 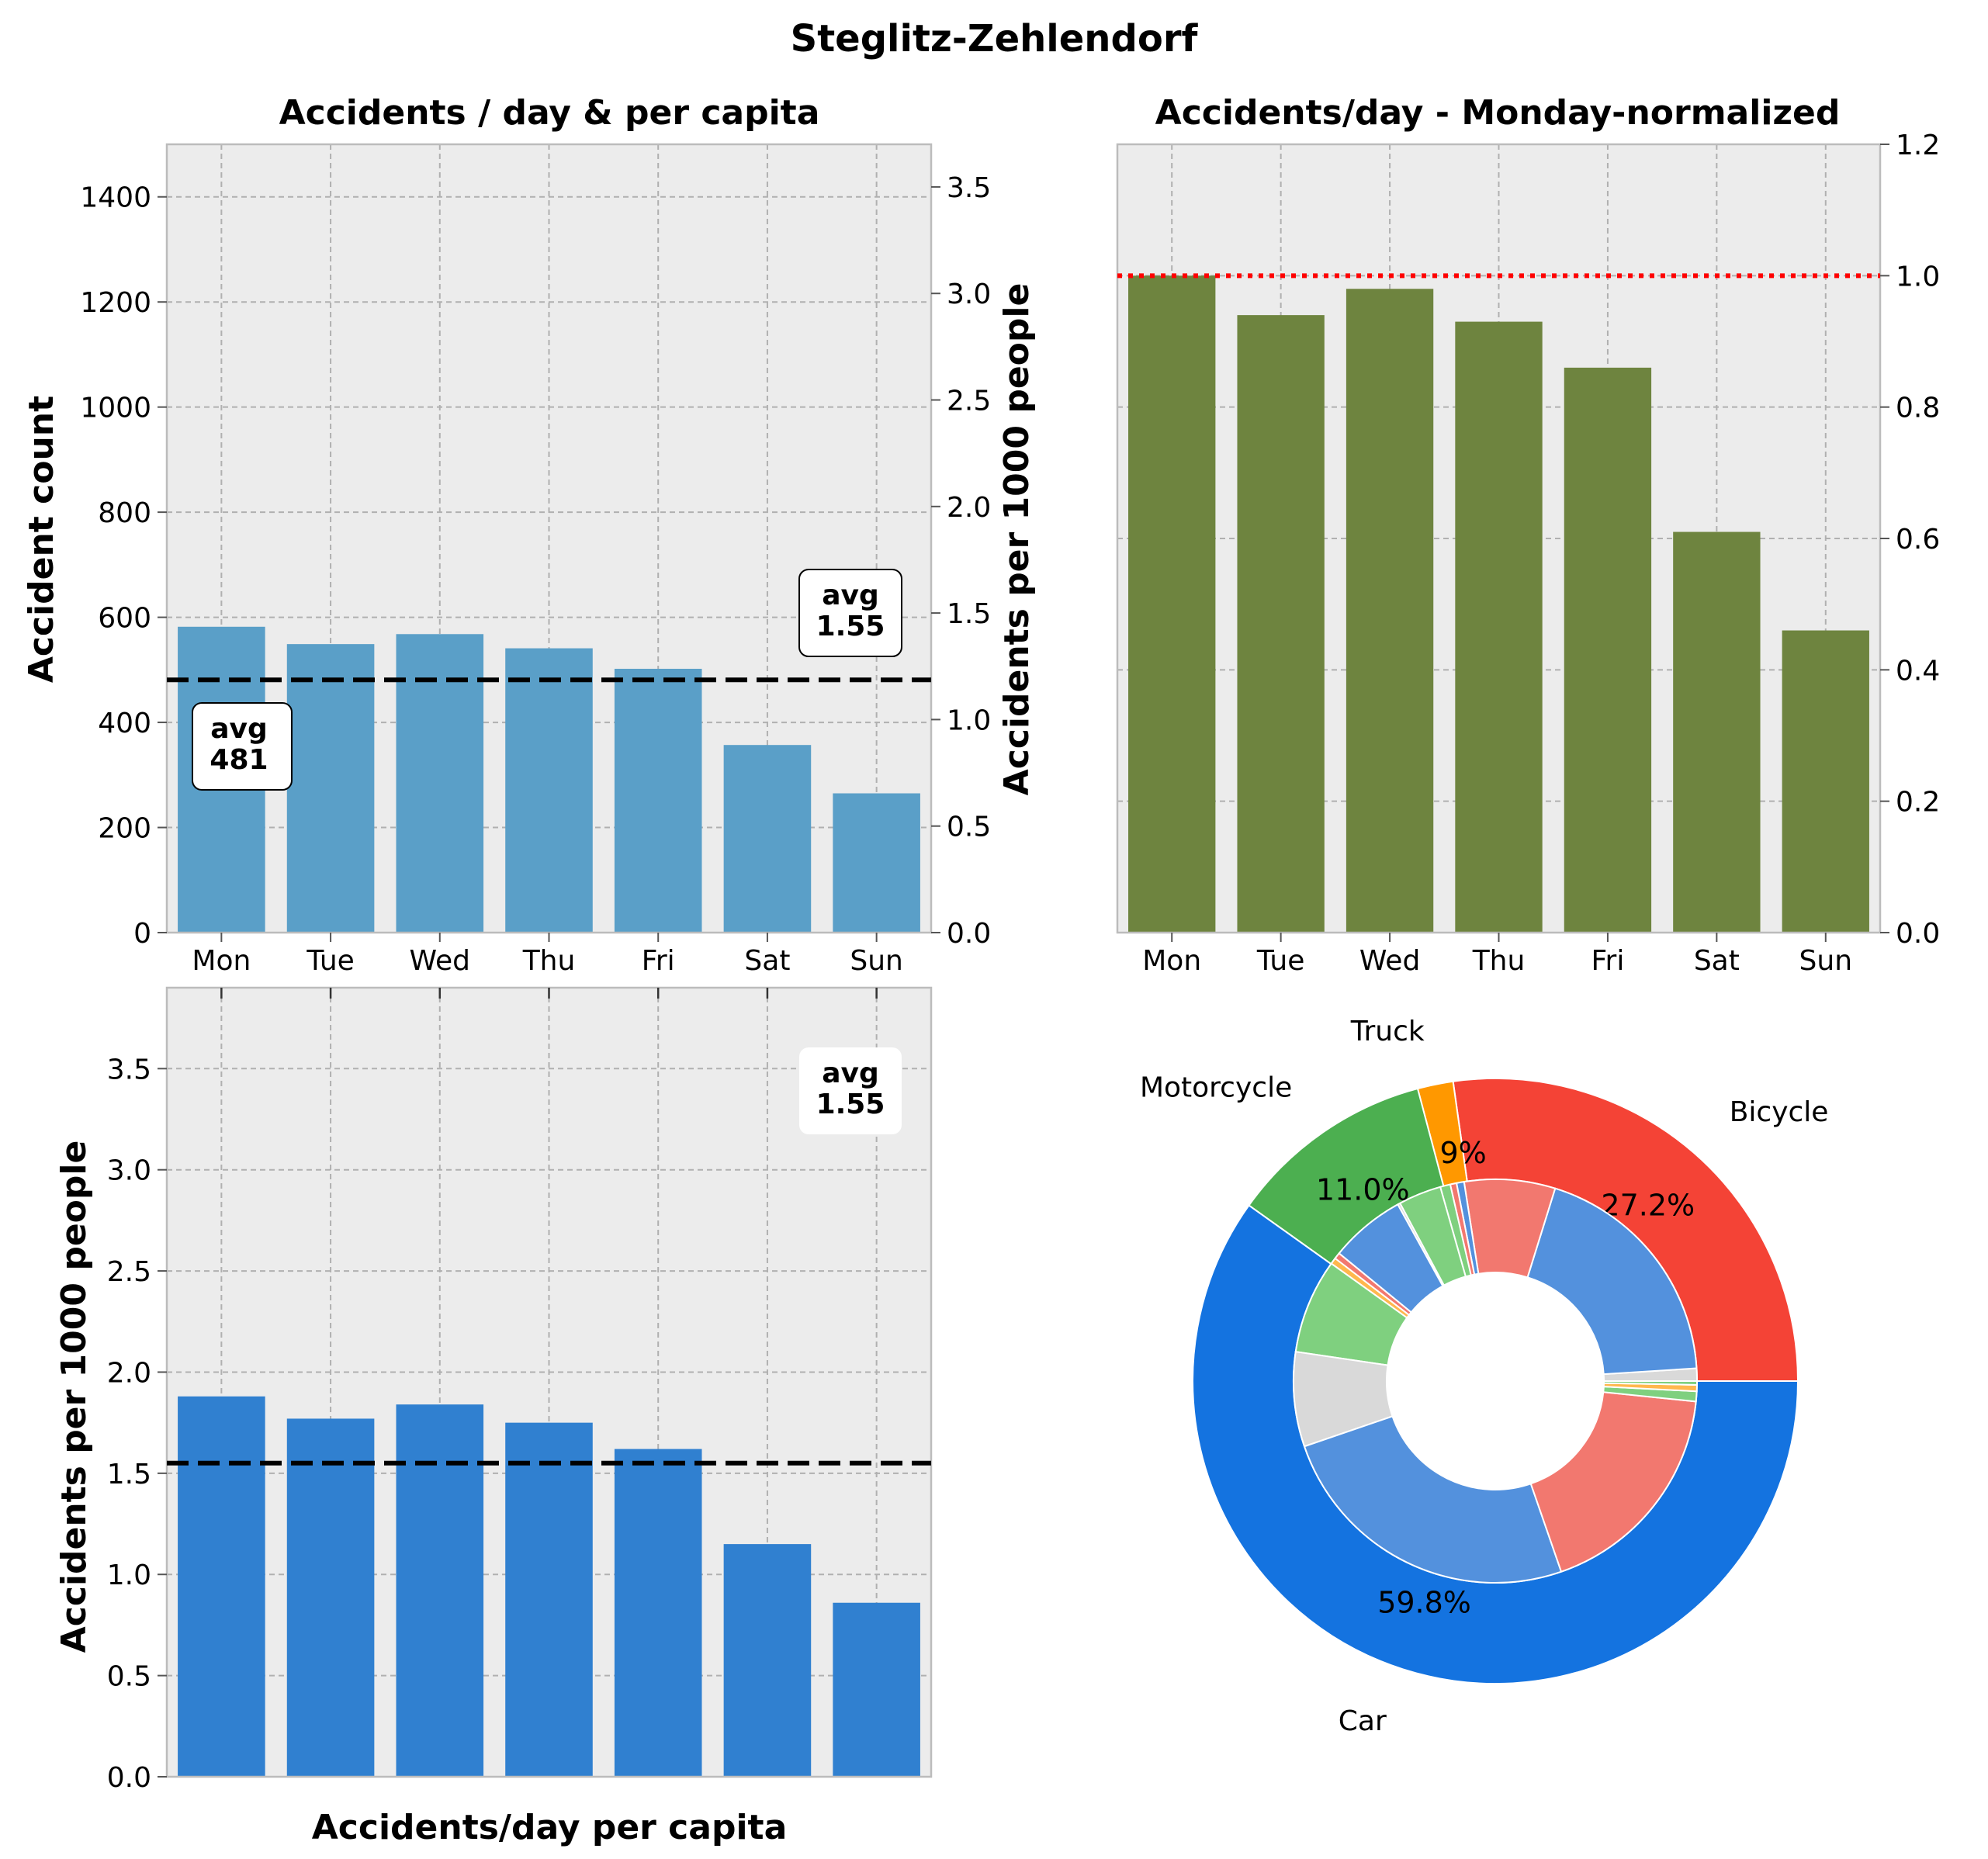 I want to click on y-tick-label: 1400, so click(x=115, y=198).